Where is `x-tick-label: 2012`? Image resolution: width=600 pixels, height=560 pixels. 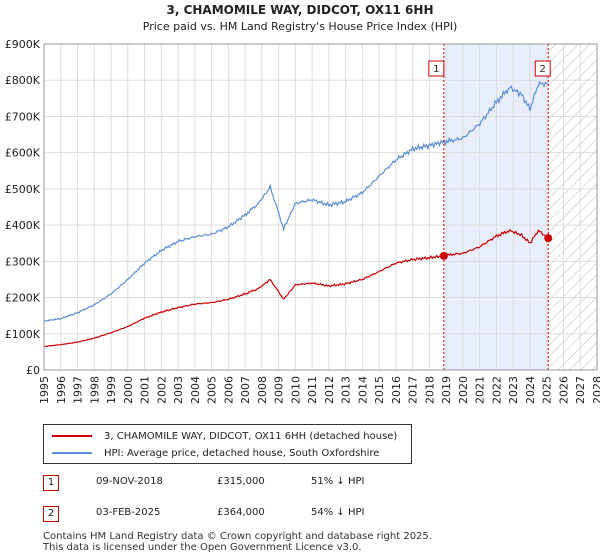
x-tick-label: 2012 is located at coordinates (329, 390).